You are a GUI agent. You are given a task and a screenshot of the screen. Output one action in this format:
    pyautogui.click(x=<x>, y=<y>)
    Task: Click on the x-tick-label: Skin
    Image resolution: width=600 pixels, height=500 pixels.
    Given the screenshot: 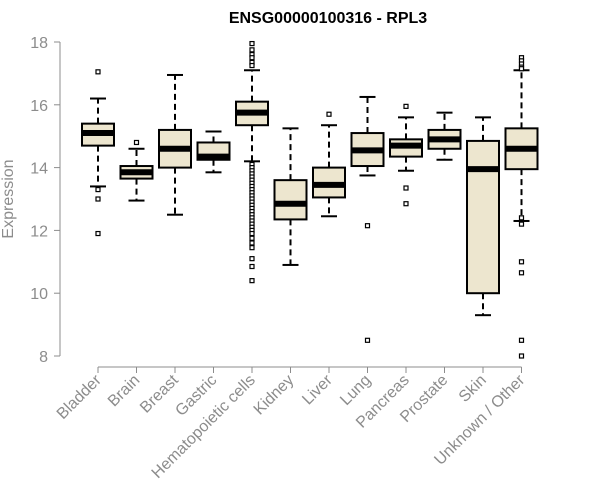 What is the action you would take?
    pyautogui.click(x=473, y=389)
    